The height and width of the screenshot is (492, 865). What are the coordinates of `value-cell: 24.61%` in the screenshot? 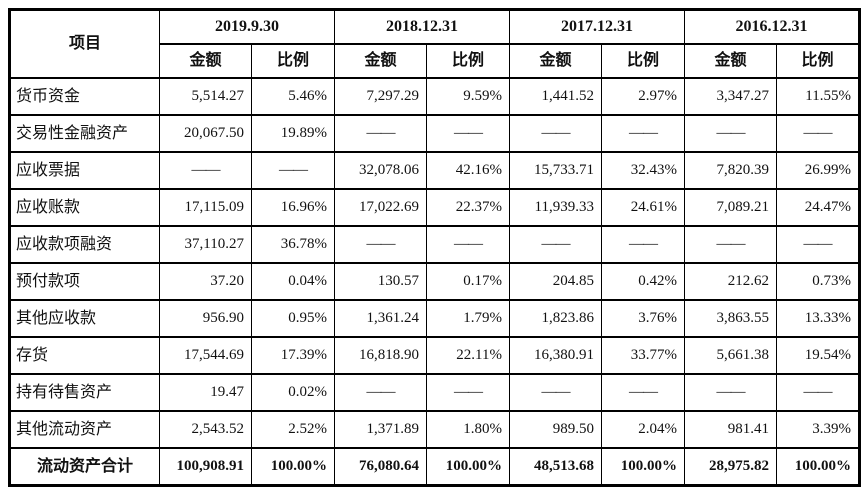 It's located at (643, 207).